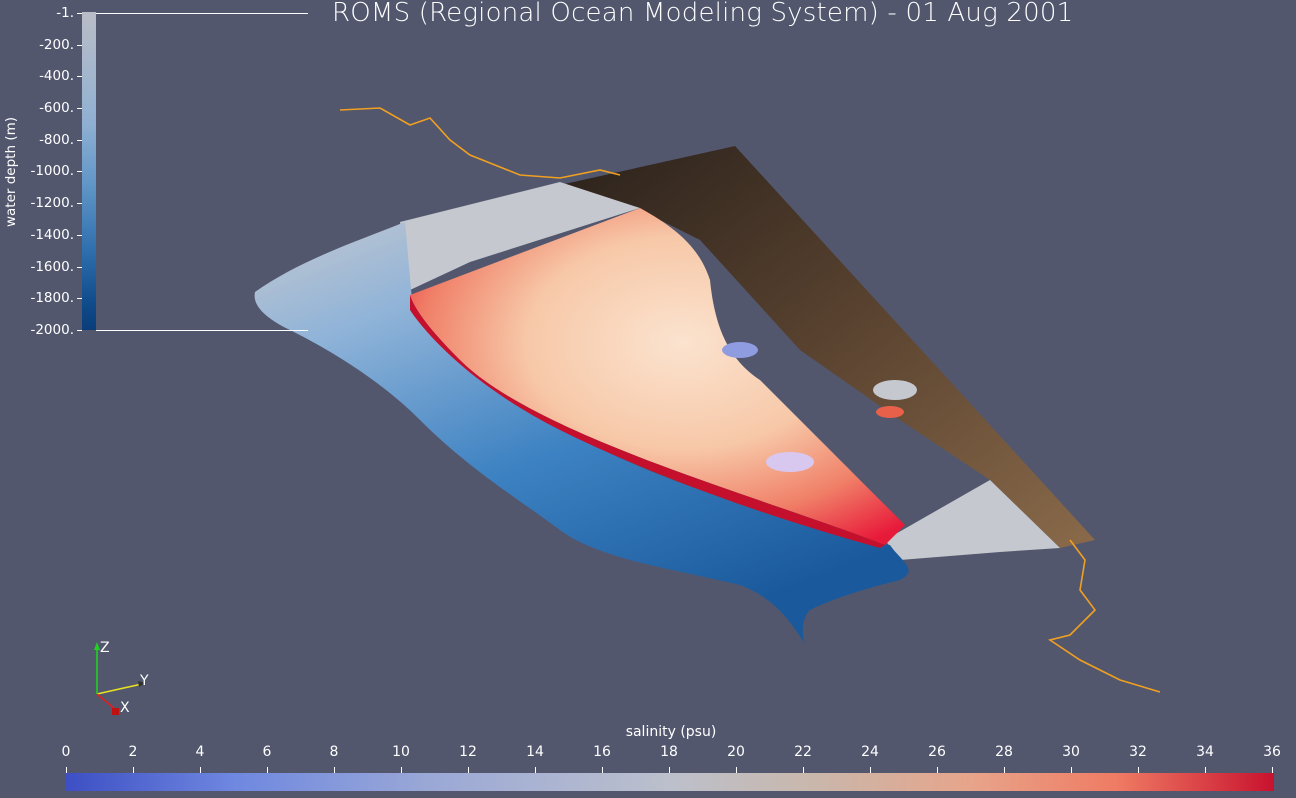 This screenshot has height=798, width=1296. I want to click on orientation-axes-icon, so click(120, 678).